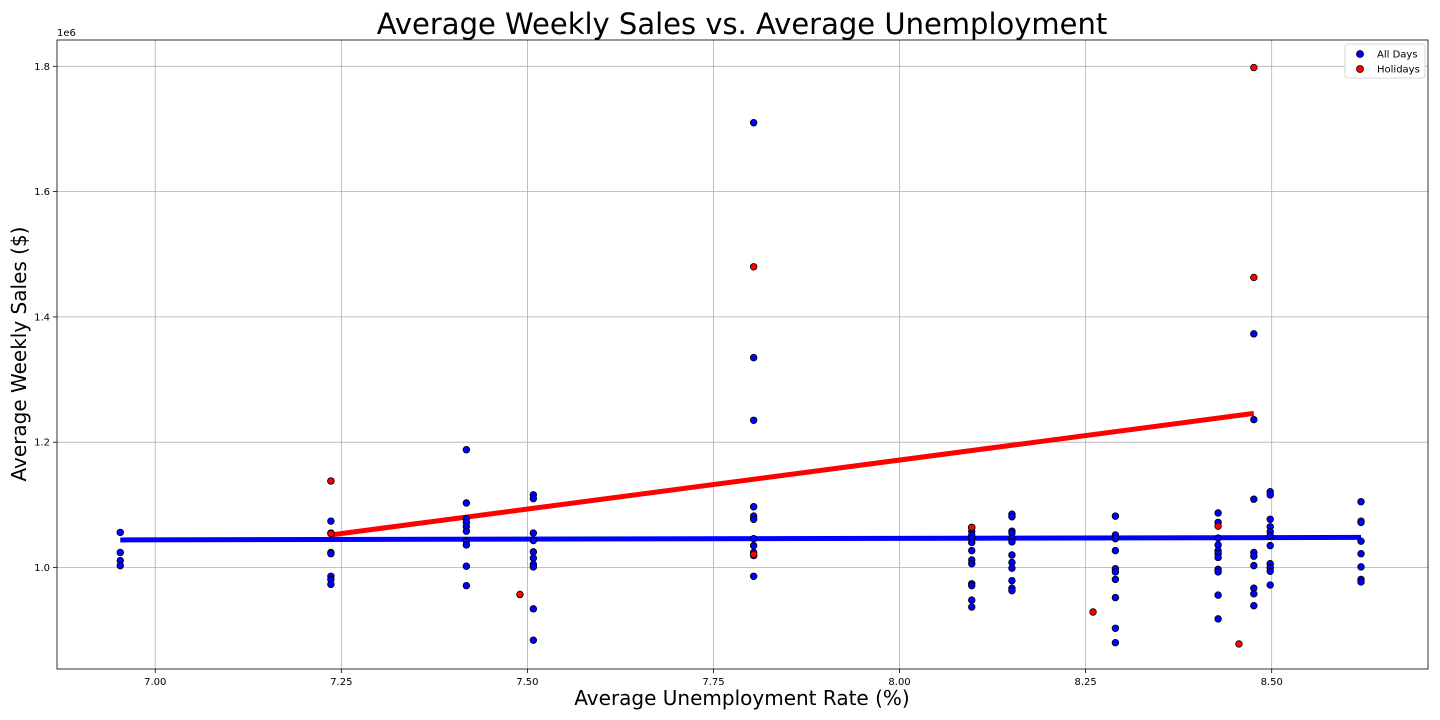  Describe the element at coordinates (1272, 682) in the screenshot. I see `x-tick-label: 8.50` at that location.